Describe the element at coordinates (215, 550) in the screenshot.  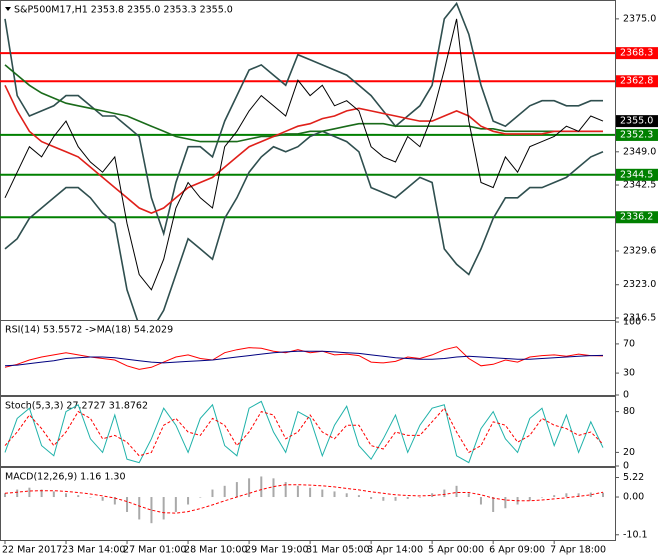
I see `x-tick-label: 28 Mar 10:00` at that location.